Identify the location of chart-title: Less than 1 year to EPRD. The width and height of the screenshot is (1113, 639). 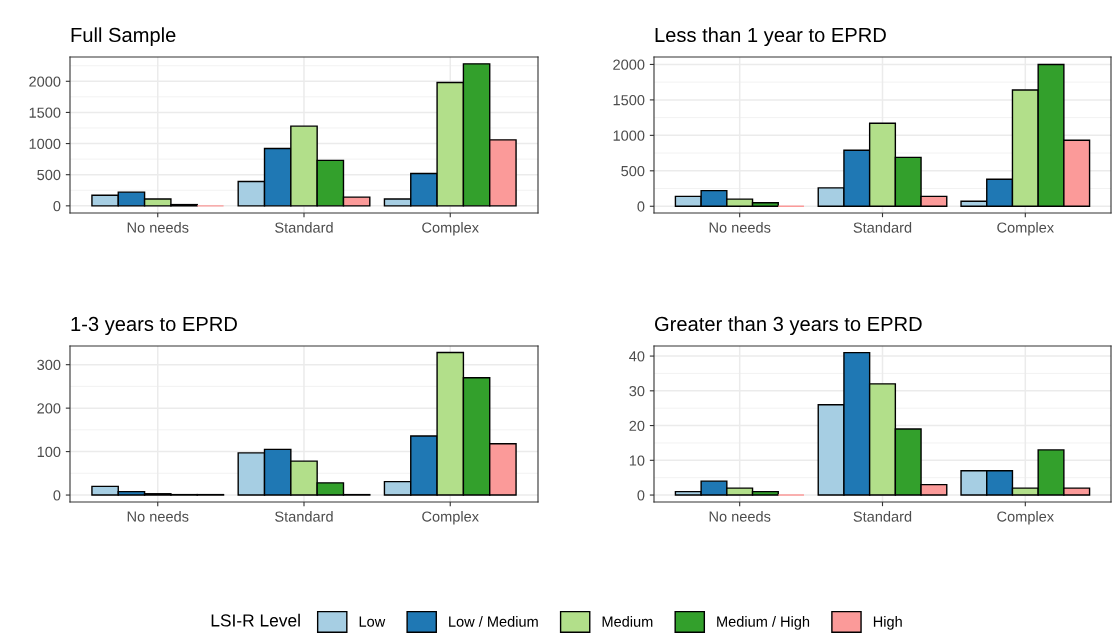
(770, 37).